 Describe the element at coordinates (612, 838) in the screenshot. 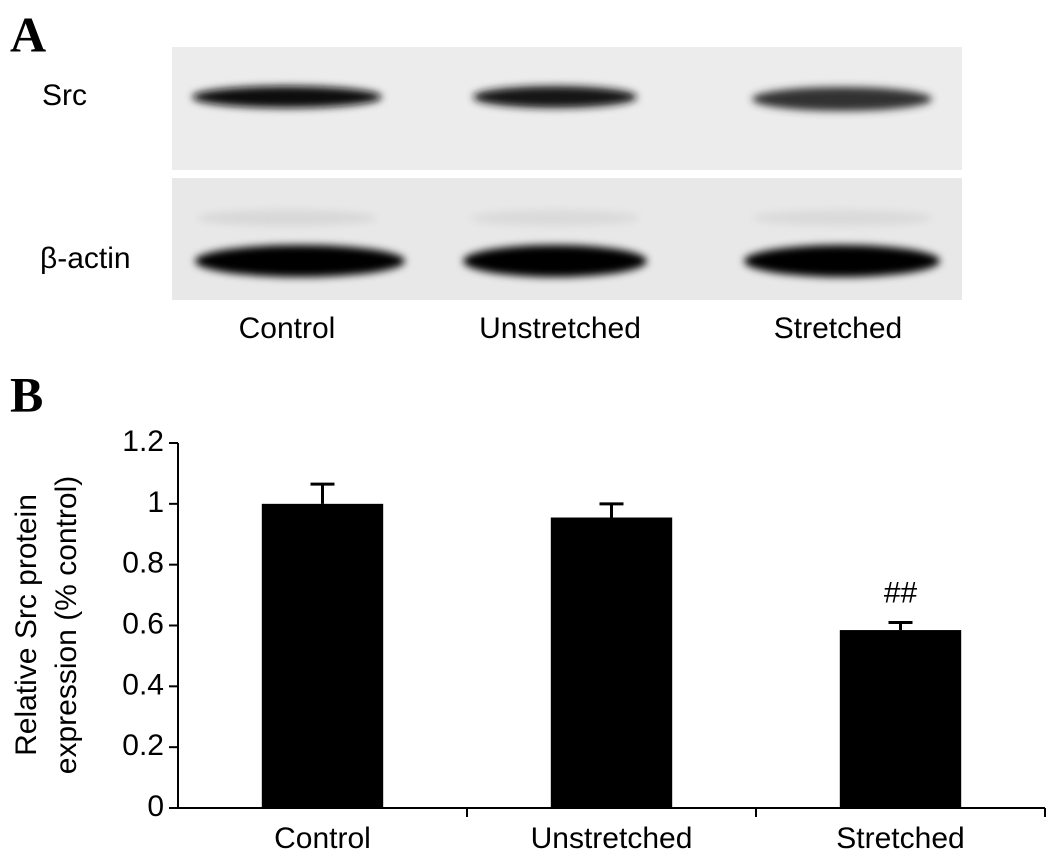

I see `x-tick-label: Unstretched` at that location.